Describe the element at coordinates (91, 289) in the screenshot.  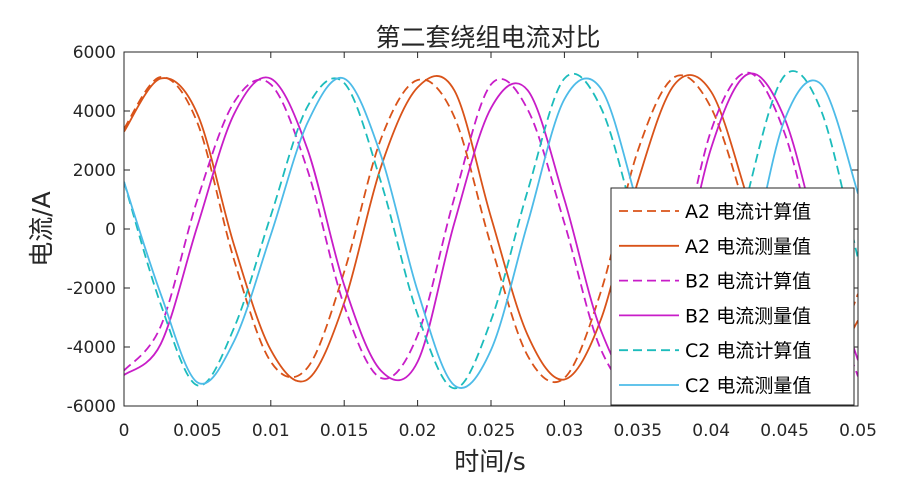
I see `y-tick-label: -2000` at that location.